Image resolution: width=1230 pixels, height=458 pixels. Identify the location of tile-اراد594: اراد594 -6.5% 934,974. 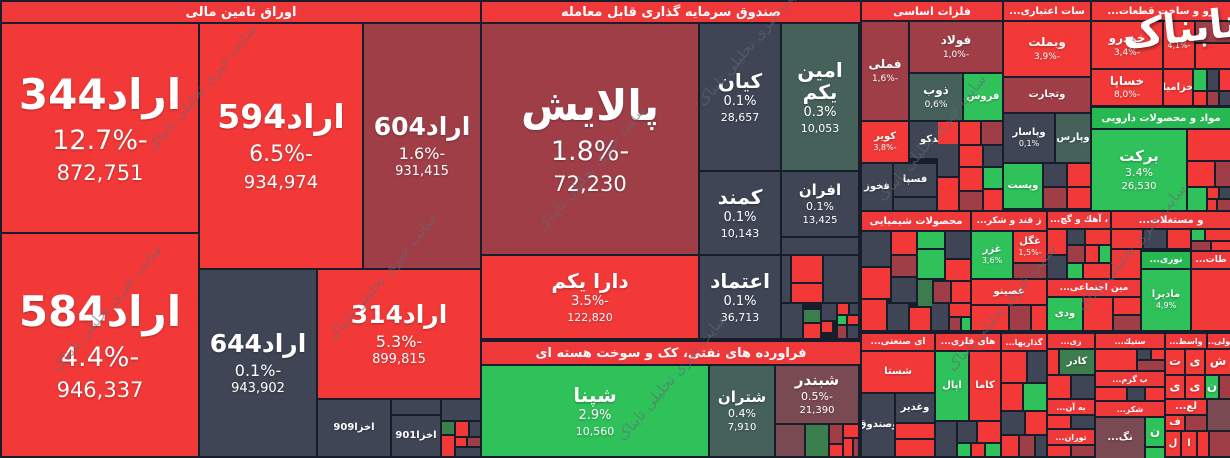
(281, 146).